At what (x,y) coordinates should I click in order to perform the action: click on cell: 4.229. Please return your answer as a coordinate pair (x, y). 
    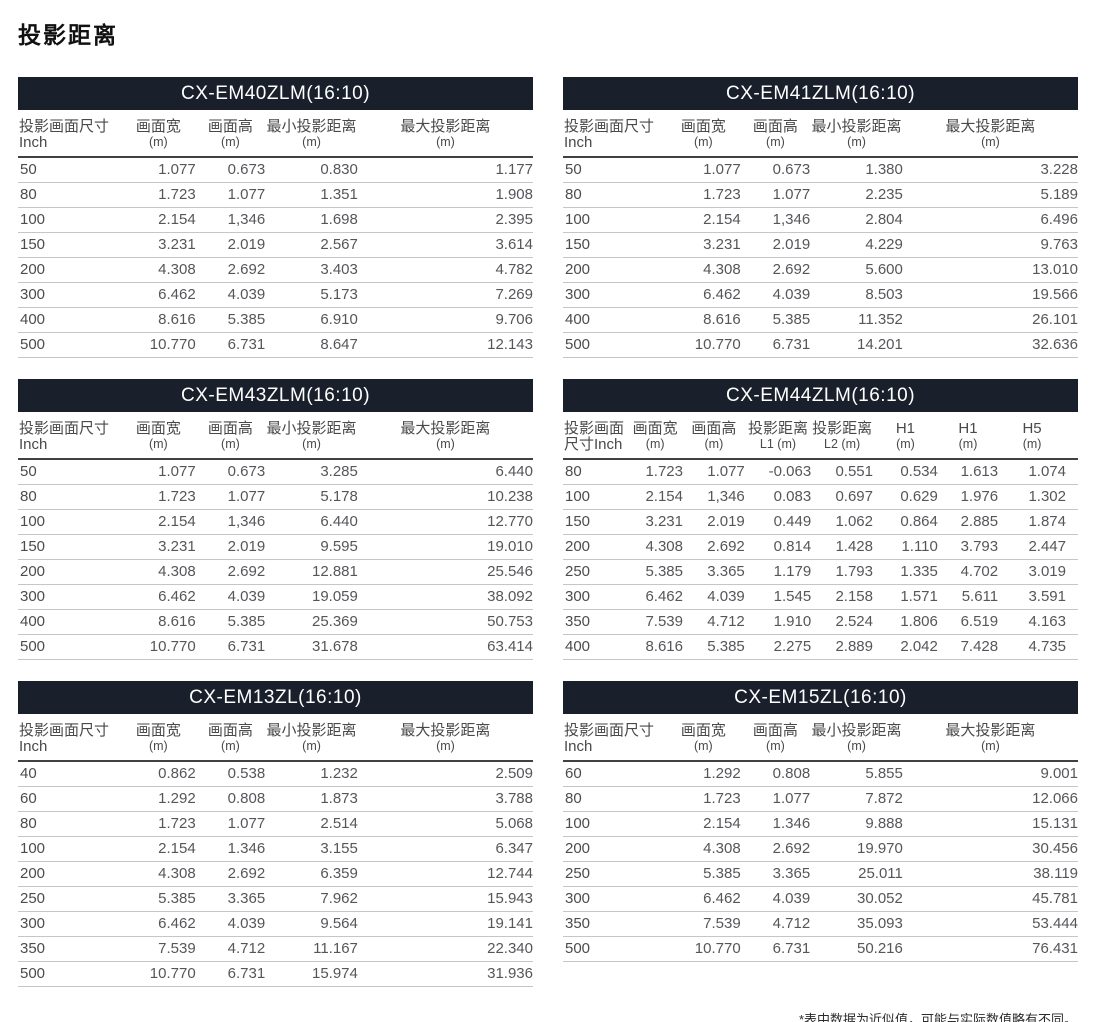
    Looking at the image, I should click on (856, 245).